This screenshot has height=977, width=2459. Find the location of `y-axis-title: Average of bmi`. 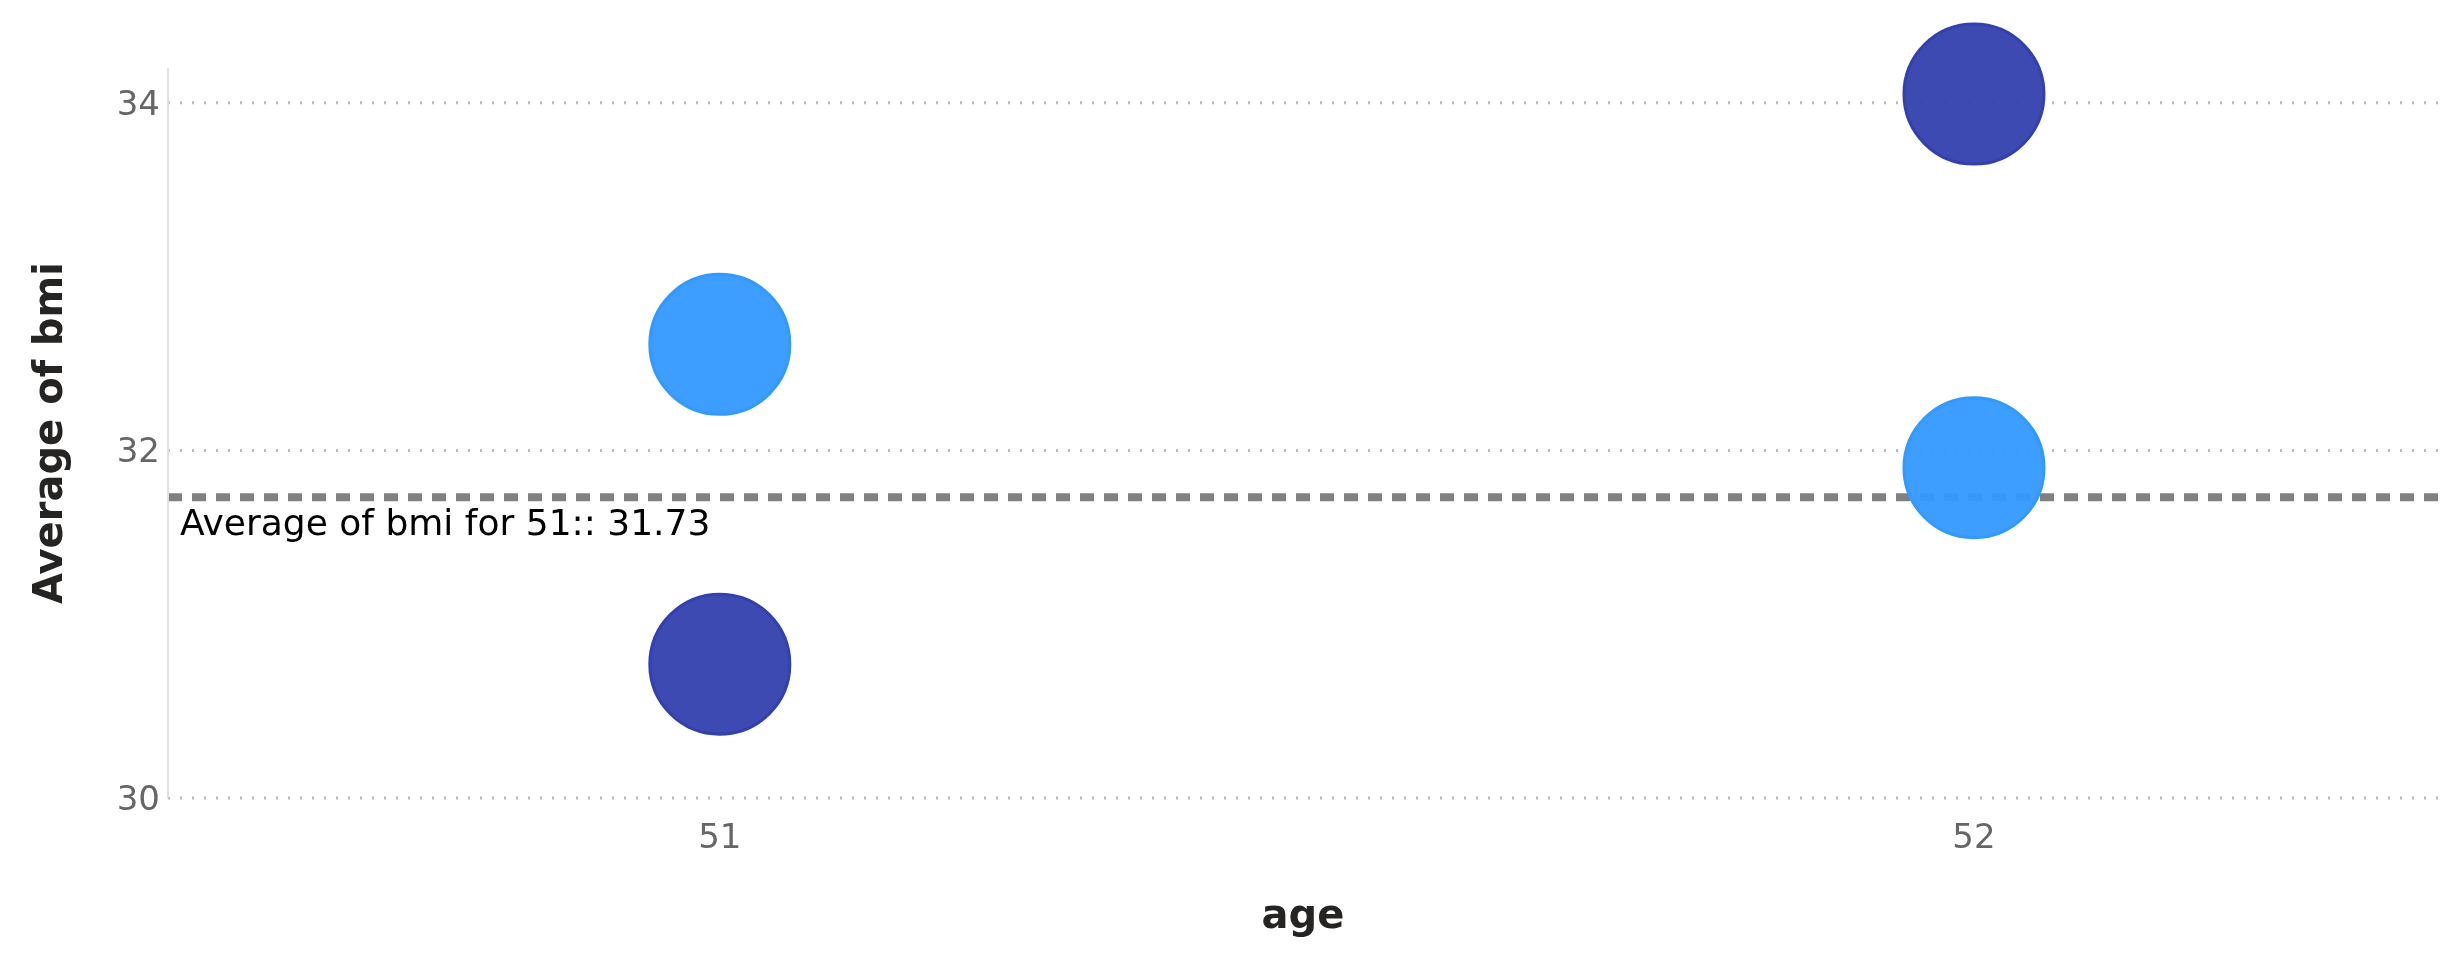

y-axis-title: Average of bmi is located at coordinates (48, 433).